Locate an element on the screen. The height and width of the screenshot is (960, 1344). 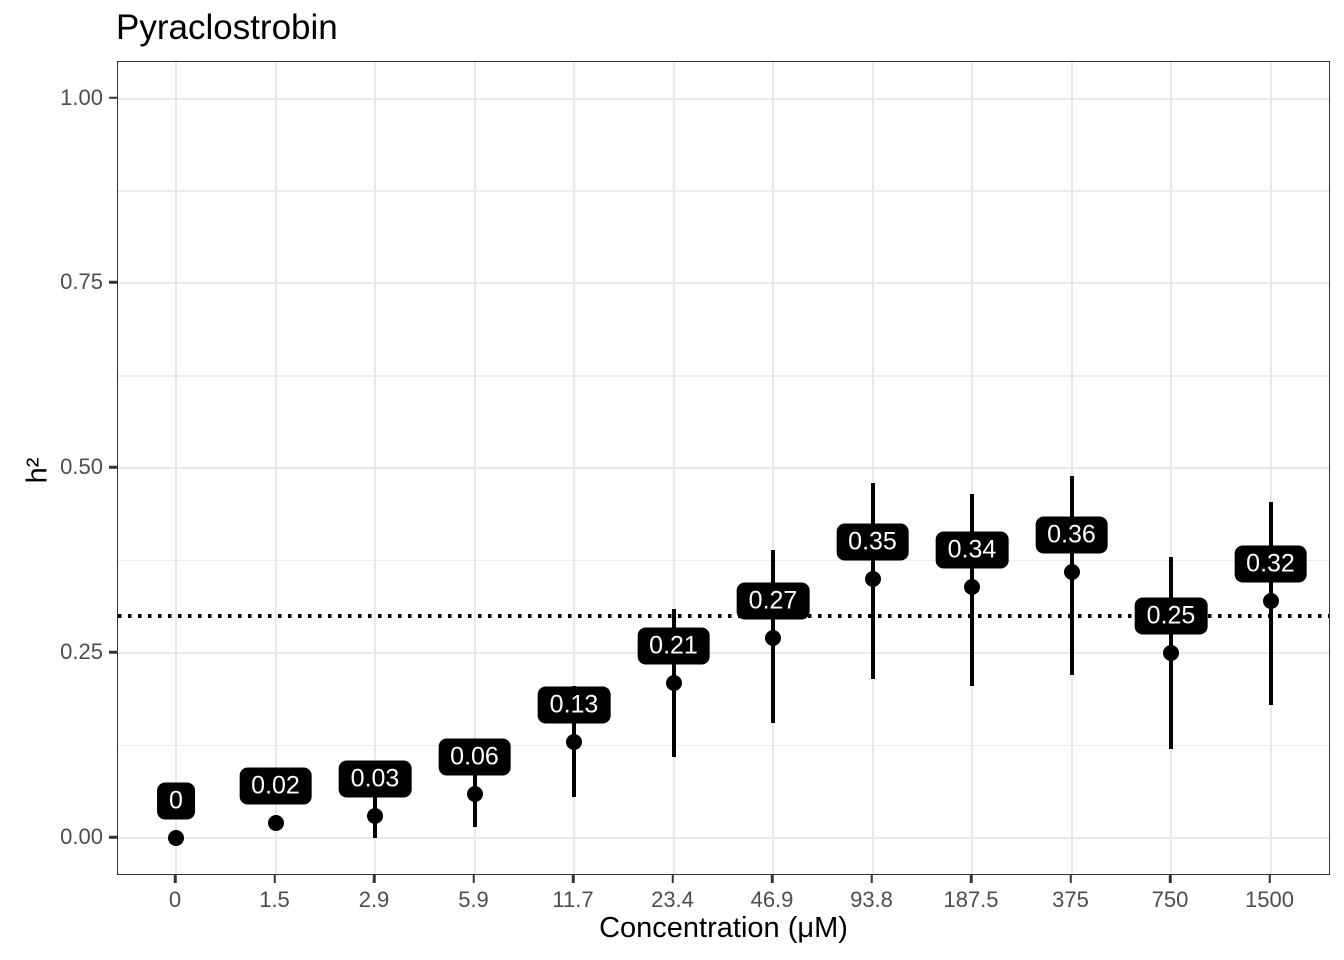
data-point-label: 0.35 is located at coordinates (872, 542).